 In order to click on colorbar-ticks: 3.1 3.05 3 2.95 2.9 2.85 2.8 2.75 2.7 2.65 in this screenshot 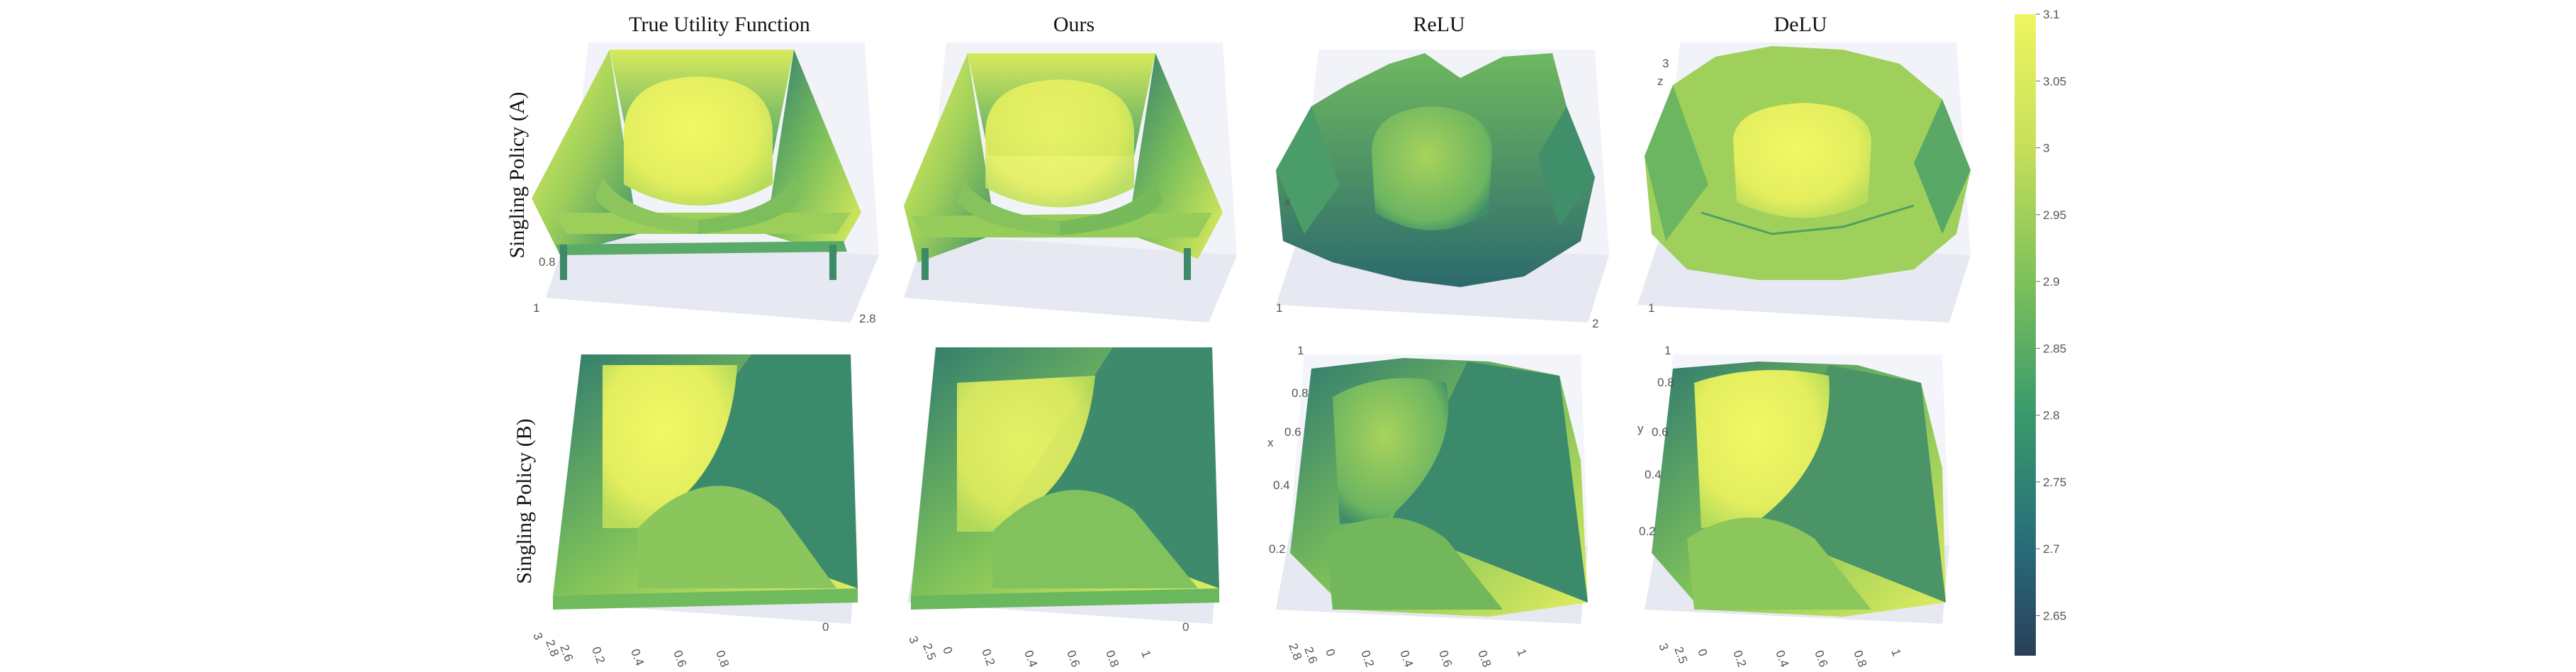, I will do `click(2051, 315)`.